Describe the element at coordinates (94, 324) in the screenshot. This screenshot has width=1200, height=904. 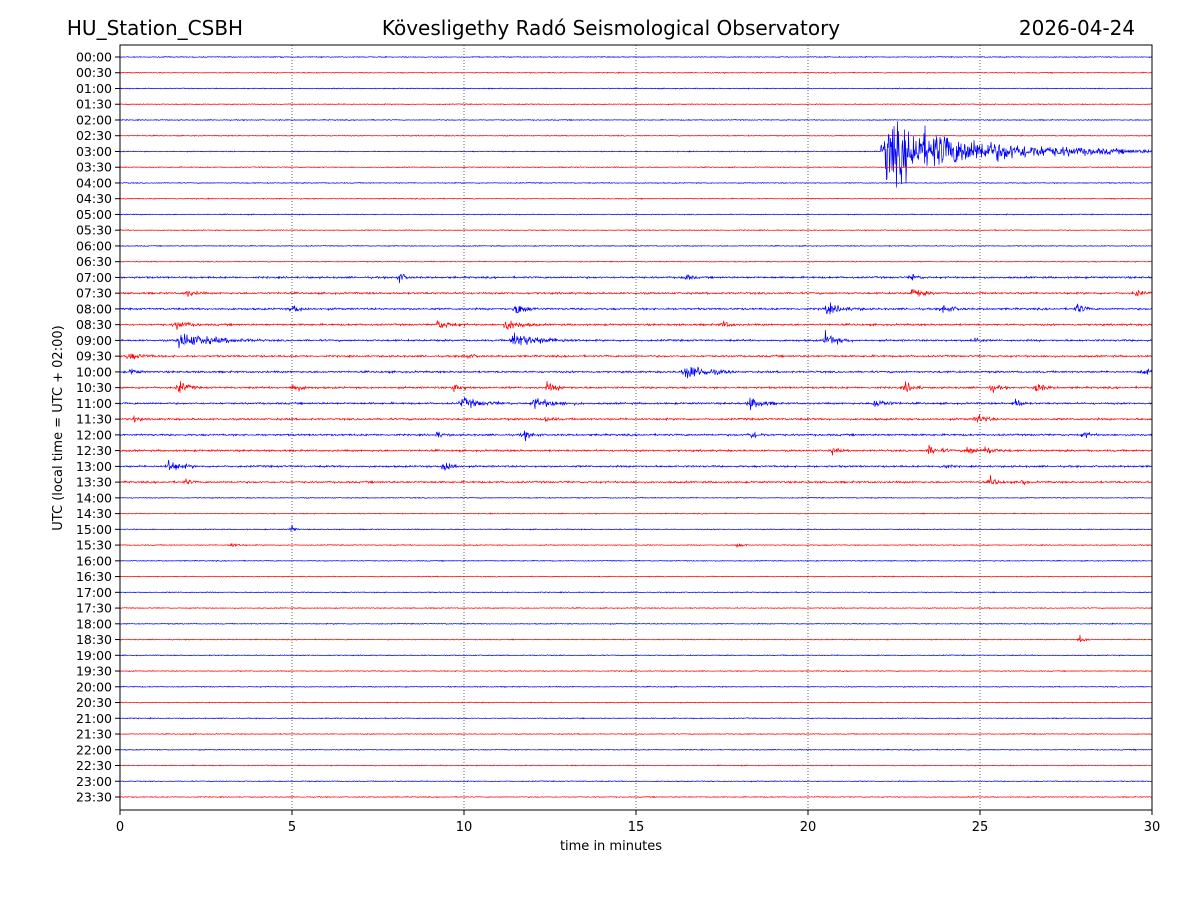
I see `y-tick-label: 08:30` at that location.